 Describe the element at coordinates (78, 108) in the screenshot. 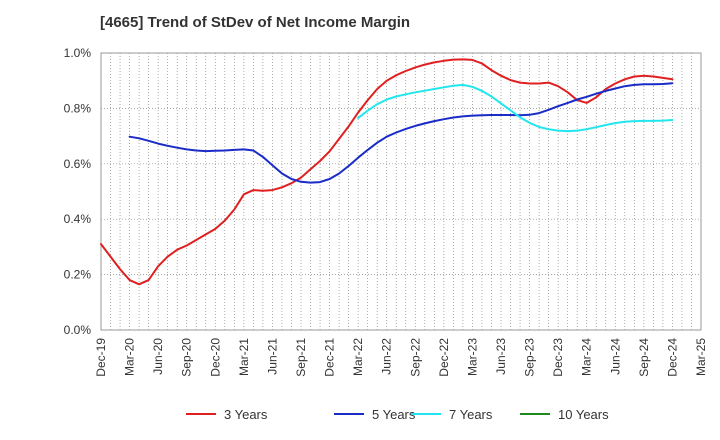

I see `y-tick-label: 0.8%` at that location.